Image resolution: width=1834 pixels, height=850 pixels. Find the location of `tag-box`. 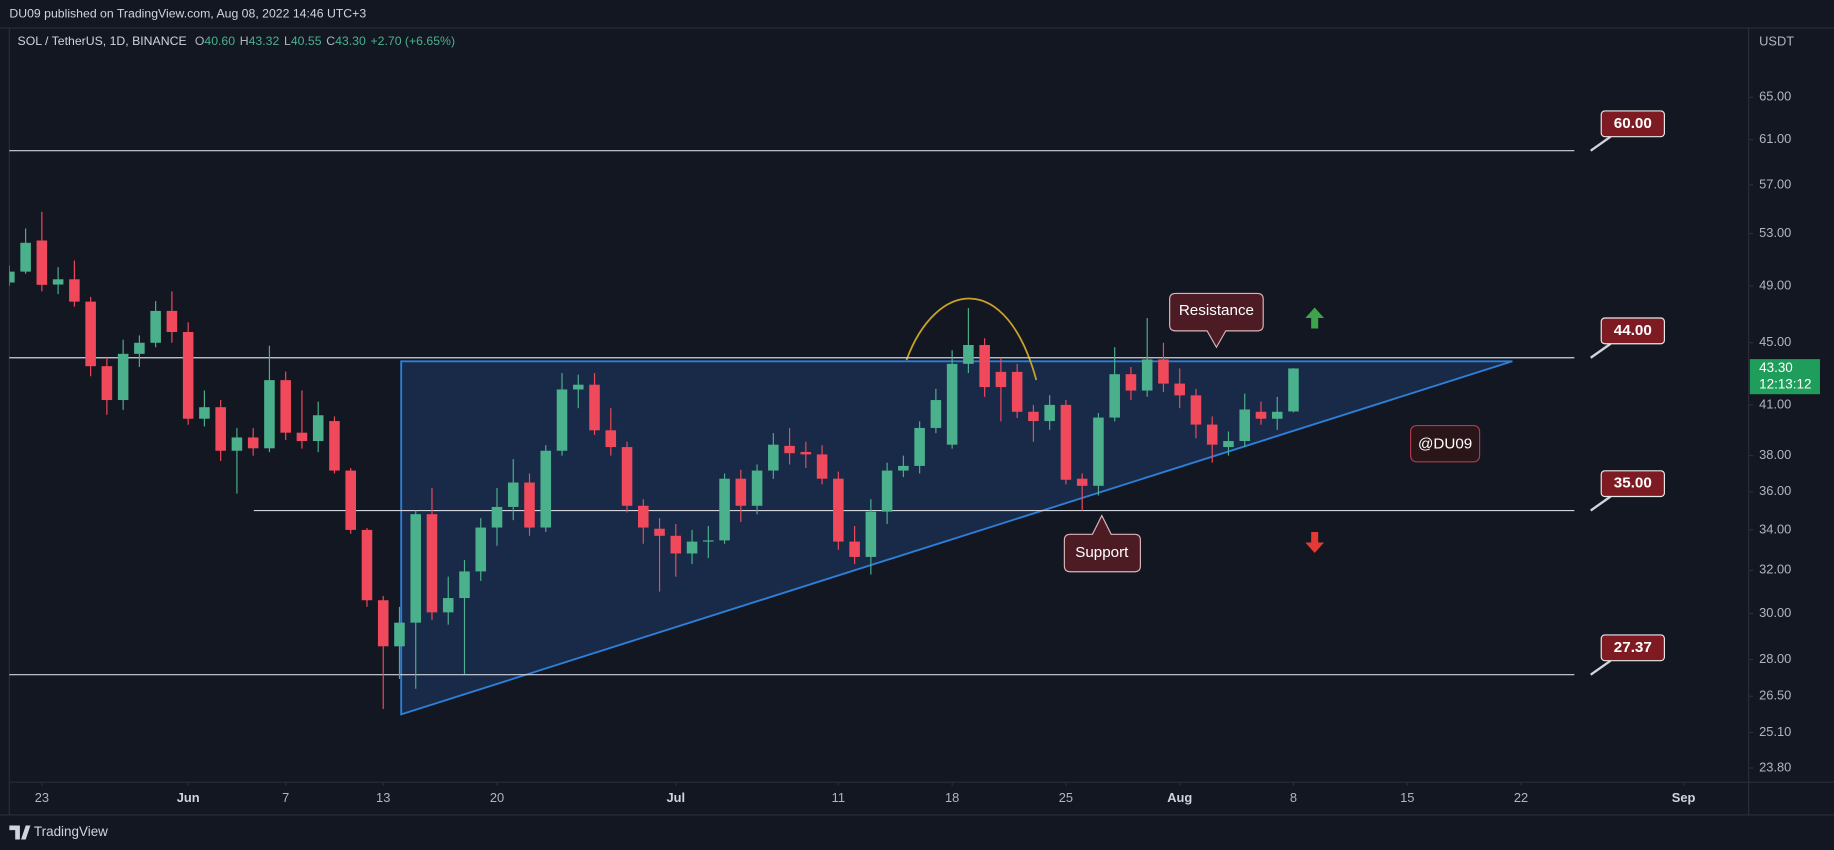

tag-box is located at coordinates (1445, 444).